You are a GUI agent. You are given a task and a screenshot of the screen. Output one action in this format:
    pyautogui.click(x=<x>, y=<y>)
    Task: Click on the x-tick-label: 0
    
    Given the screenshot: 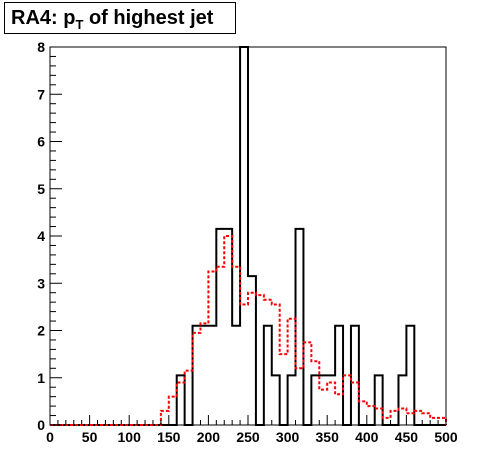 What is the action you would take?
    pyautogui.click(x=50, y=437)
    